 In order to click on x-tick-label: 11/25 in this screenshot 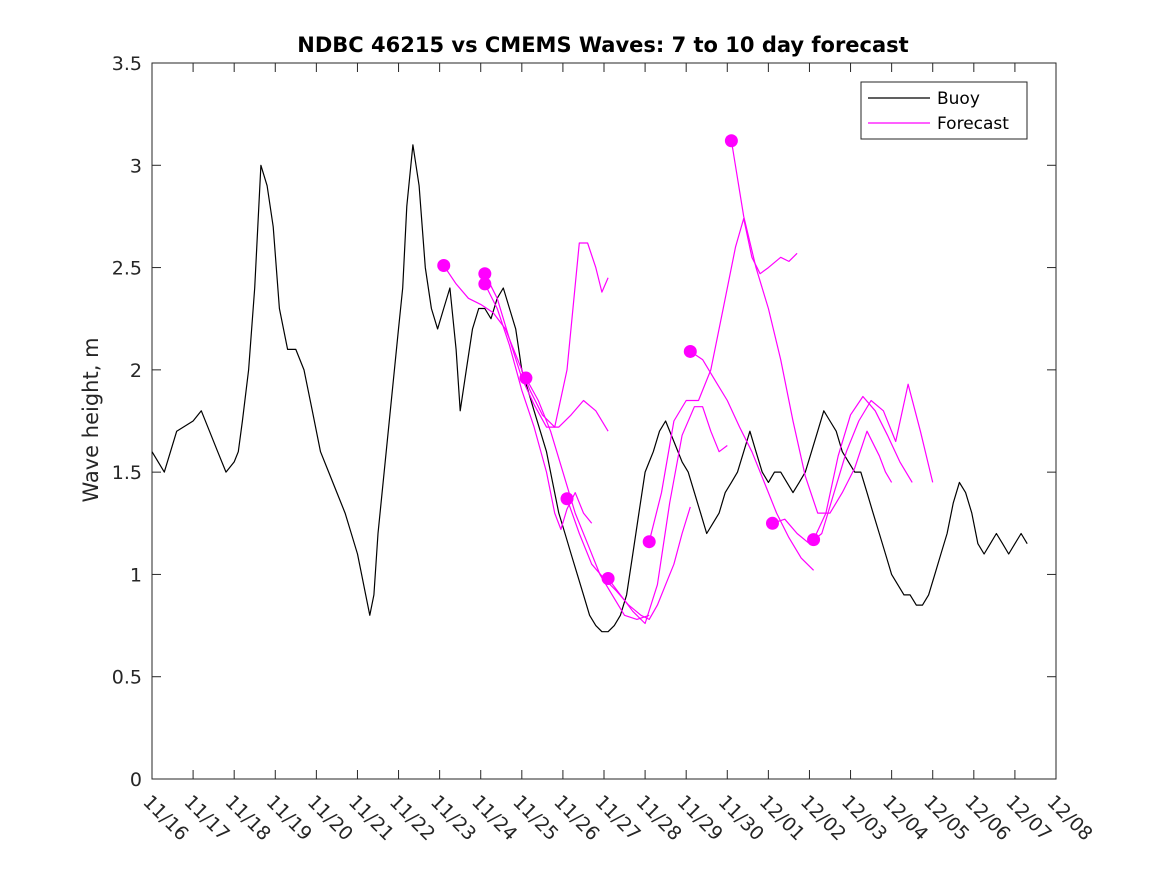, I will do `click(535, 818)`.